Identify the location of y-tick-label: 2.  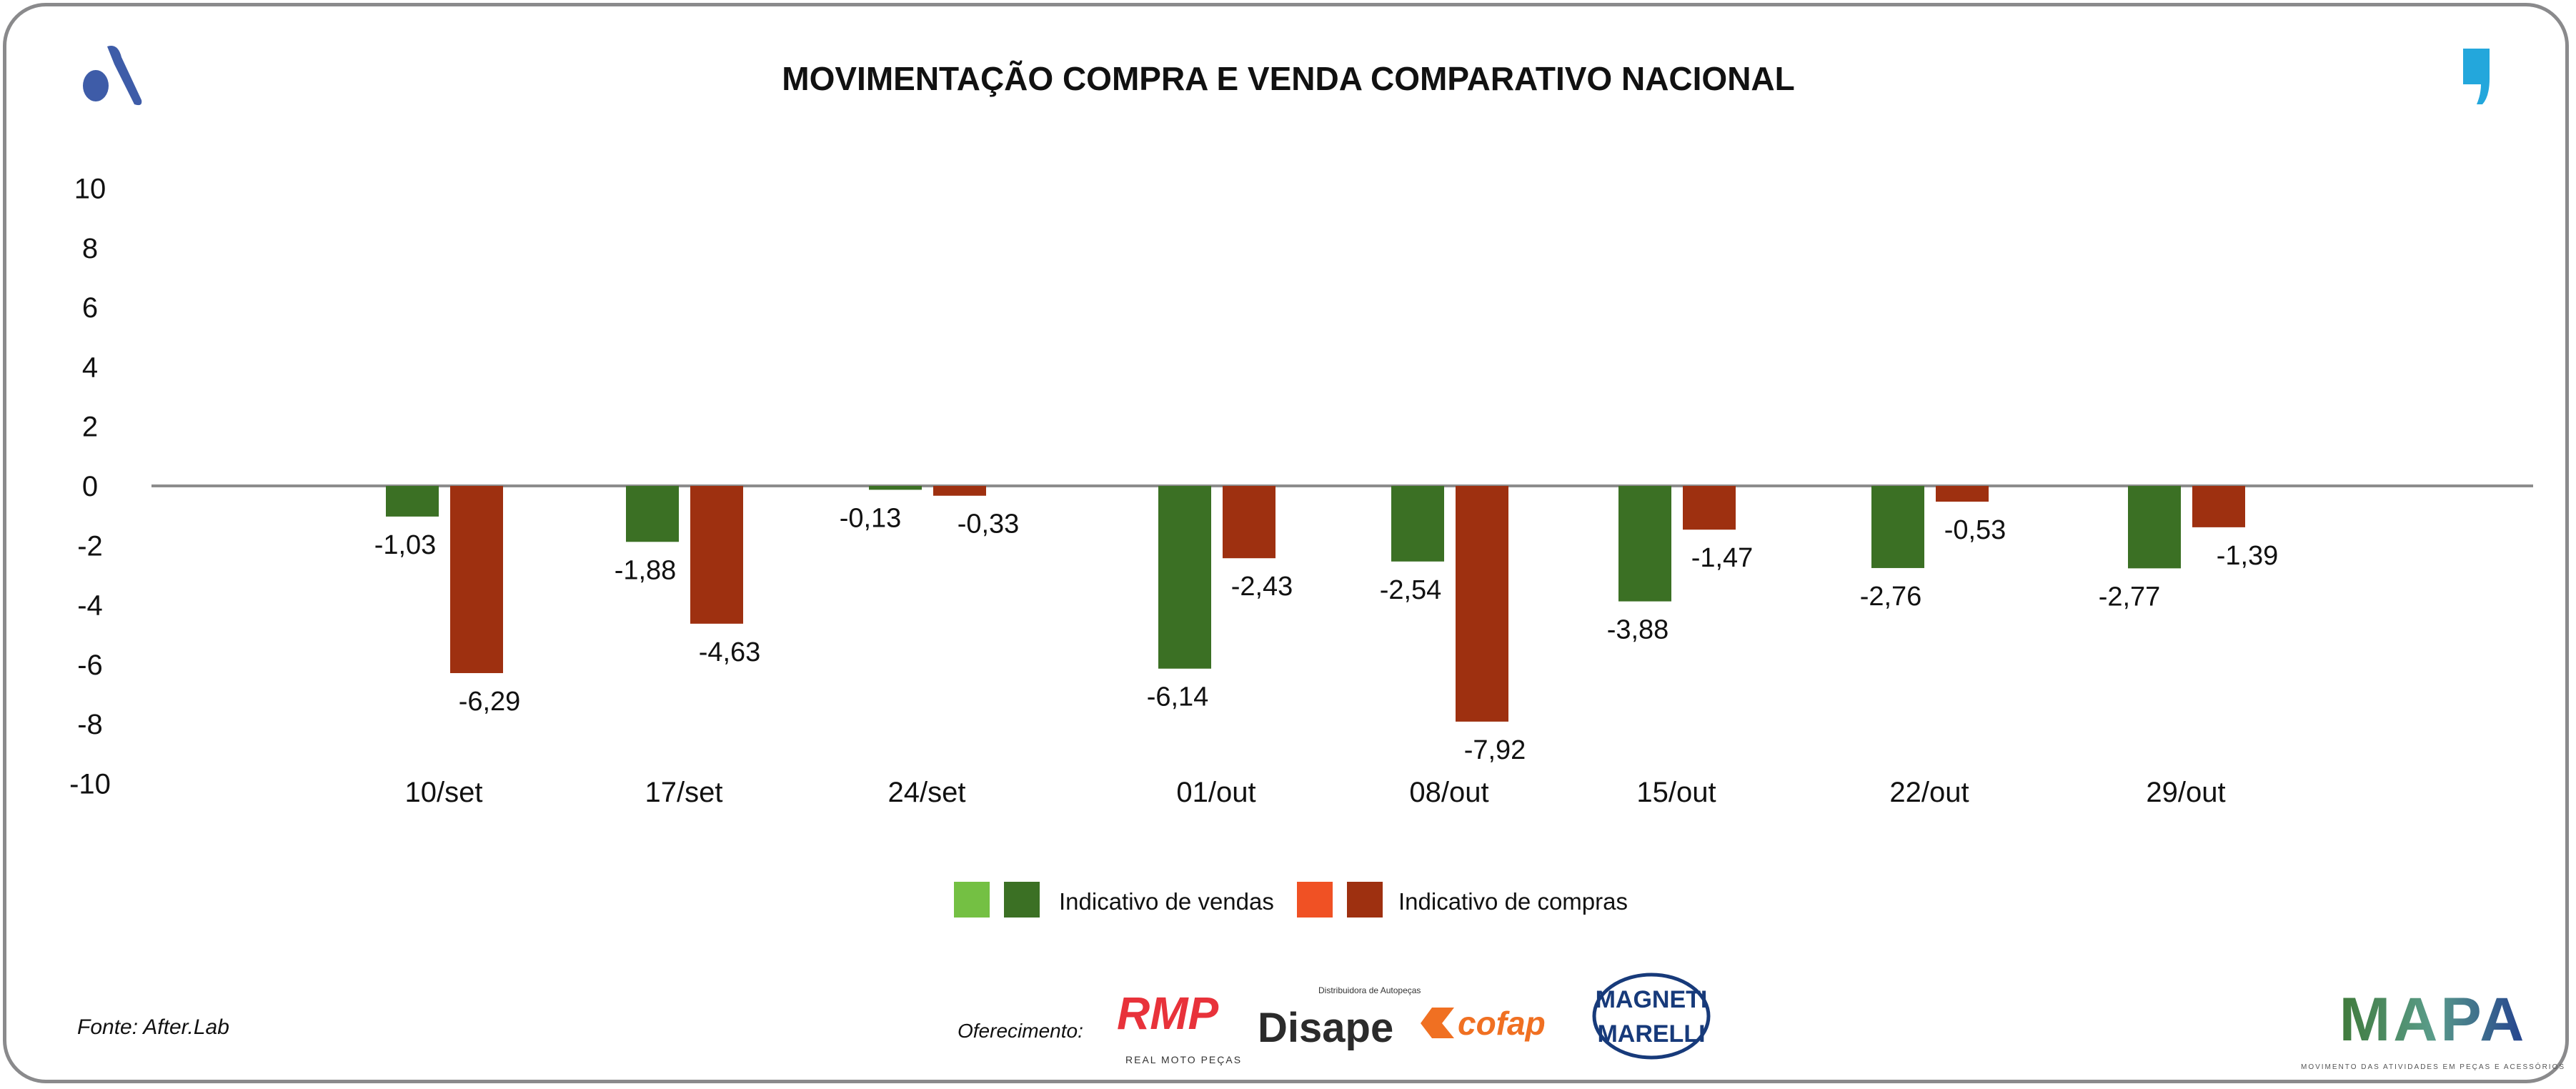
(90, 427).